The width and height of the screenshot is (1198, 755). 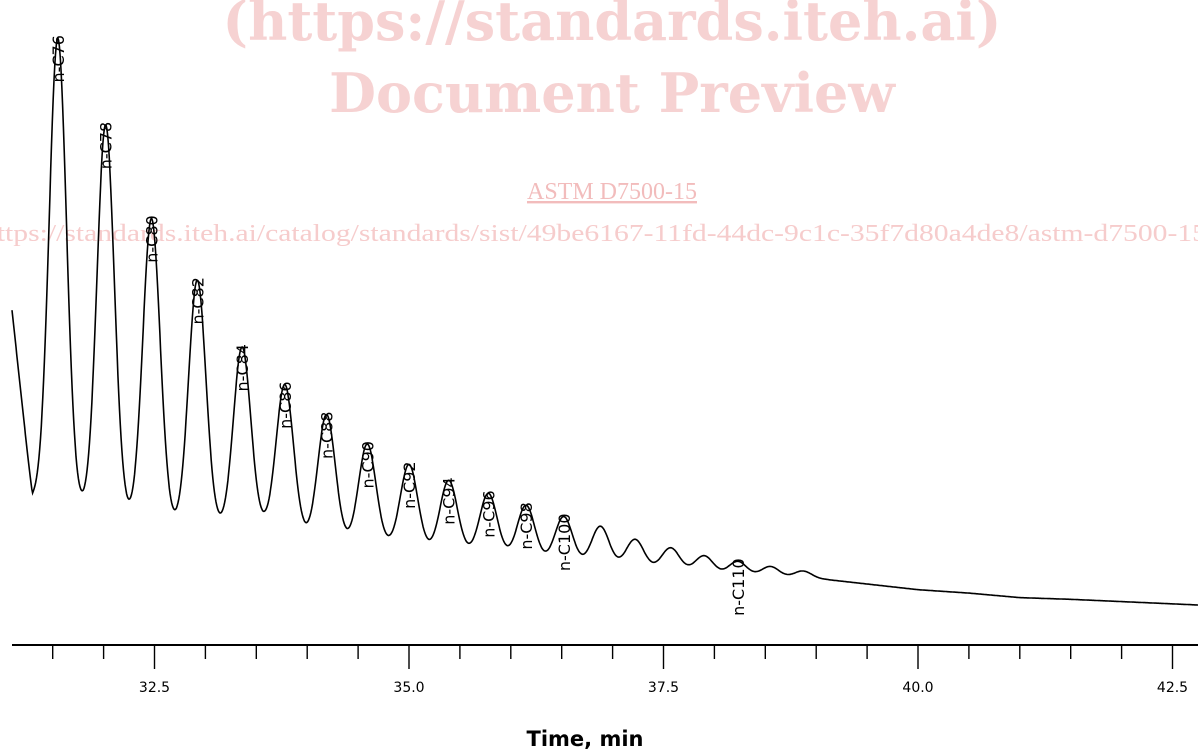 What do you see at coordinates (585, 739) in the screenshot?
I see `x-axis-title: Time, min` at bounding box center [585, 739].